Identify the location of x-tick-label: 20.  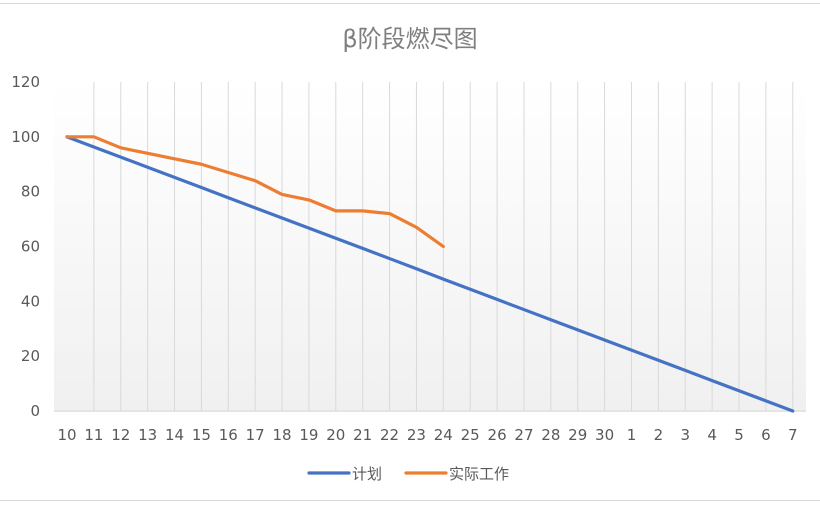
(335, 435).